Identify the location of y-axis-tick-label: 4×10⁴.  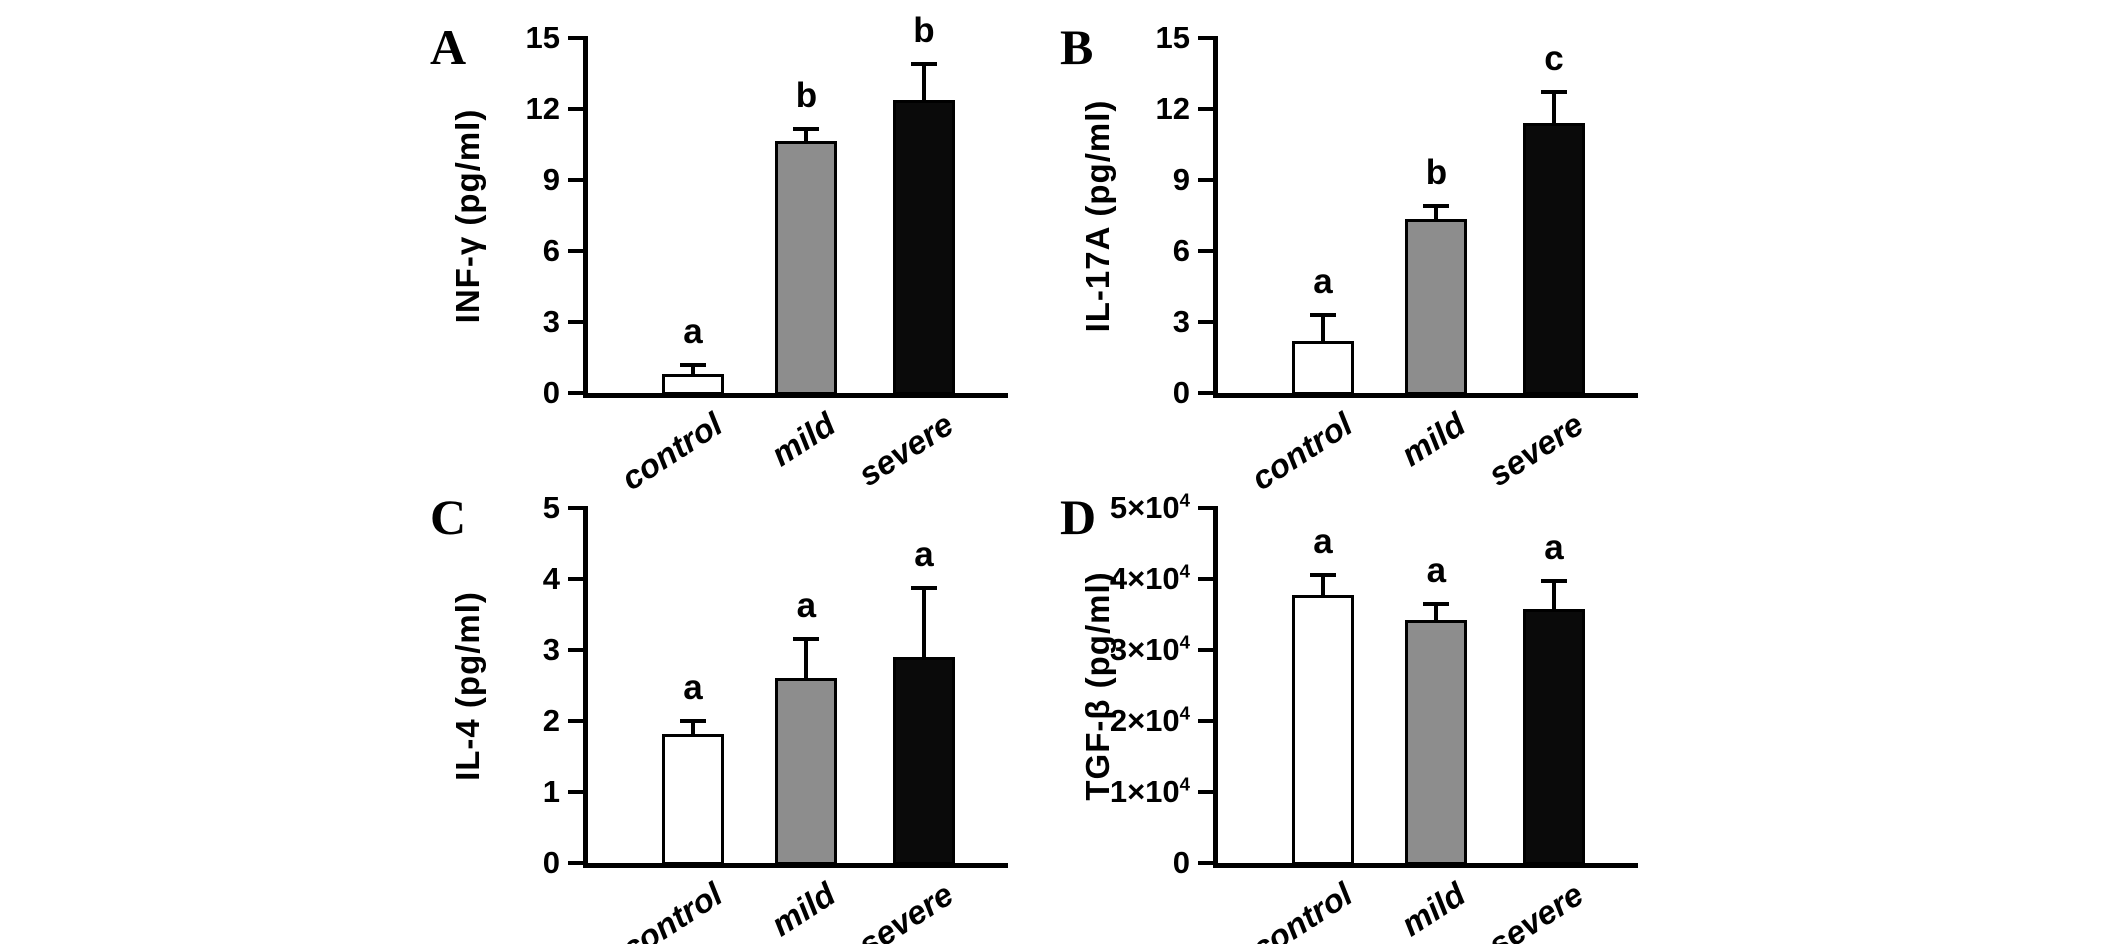
(1149, 578).